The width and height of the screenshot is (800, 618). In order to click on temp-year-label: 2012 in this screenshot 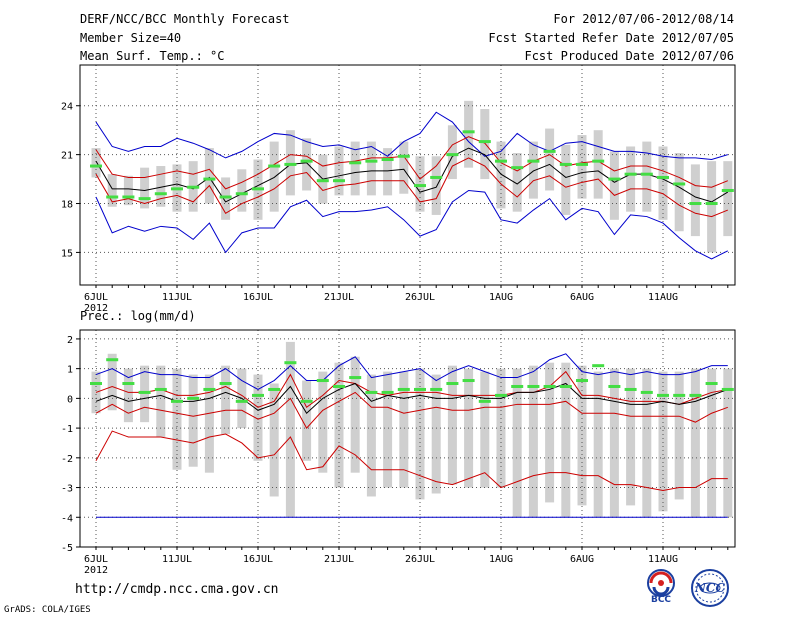, I will do `click(96, 308)`.